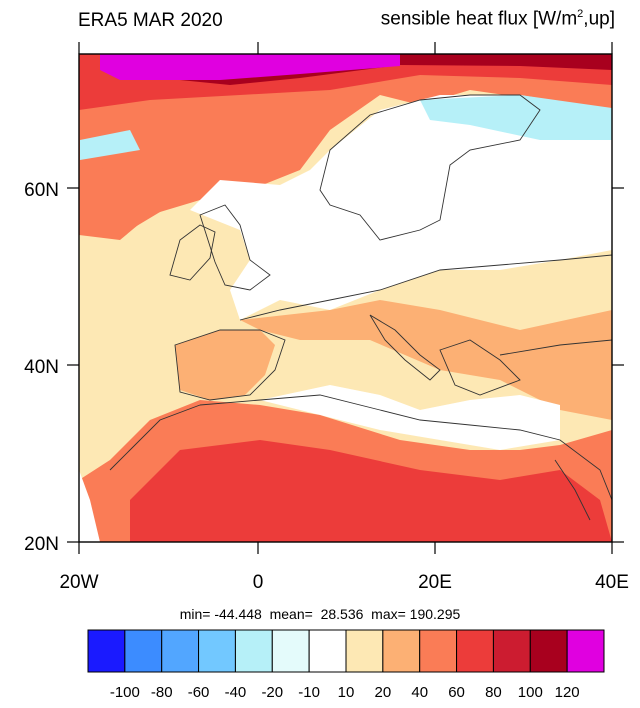  I want to click on coastline-scandinavia, so click(430, 167).